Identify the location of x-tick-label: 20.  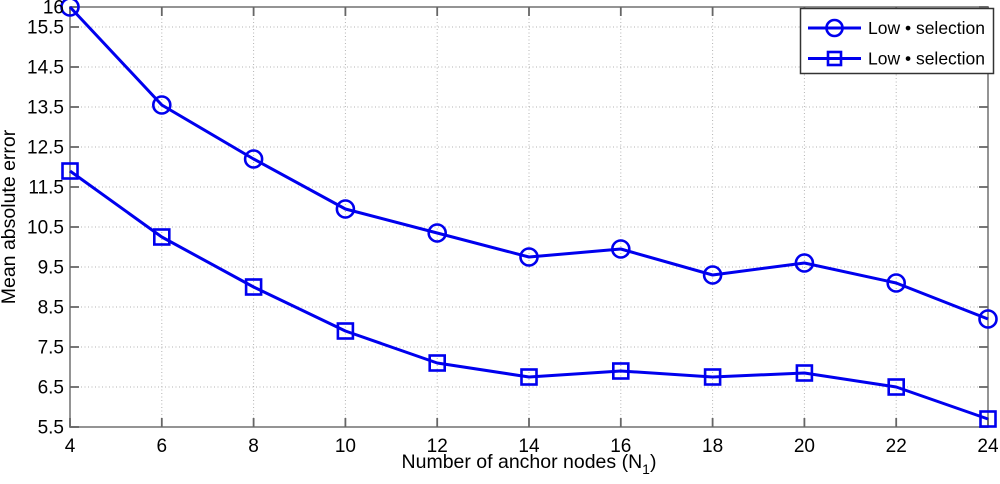
(804, 446).